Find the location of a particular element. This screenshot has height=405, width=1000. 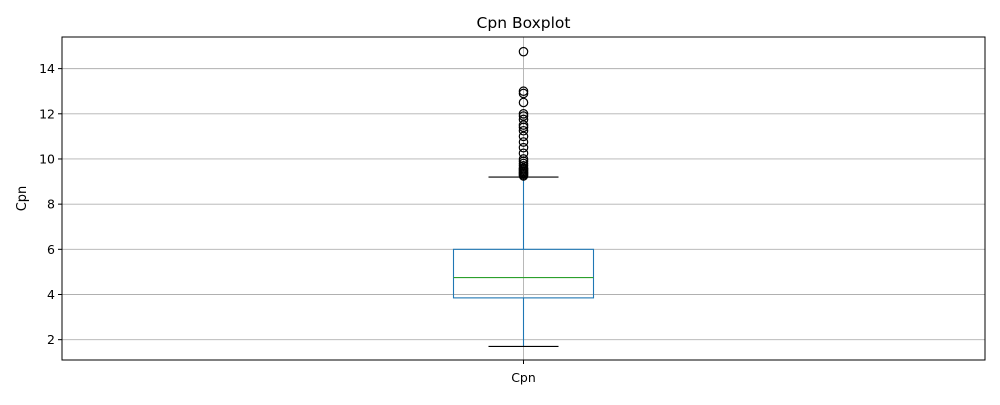

iqr-box is located at coordinates (523, 273).